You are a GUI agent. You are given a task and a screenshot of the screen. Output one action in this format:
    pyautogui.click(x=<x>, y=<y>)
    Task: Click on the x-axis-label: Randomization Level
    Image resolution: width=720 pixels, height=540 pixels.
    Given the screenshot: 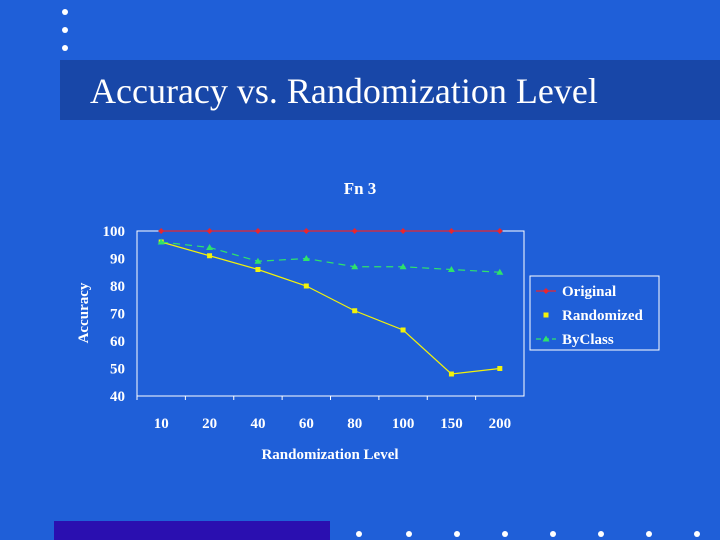 What is the action you would take?
    pyautogui.click(x=329, y=455)
    